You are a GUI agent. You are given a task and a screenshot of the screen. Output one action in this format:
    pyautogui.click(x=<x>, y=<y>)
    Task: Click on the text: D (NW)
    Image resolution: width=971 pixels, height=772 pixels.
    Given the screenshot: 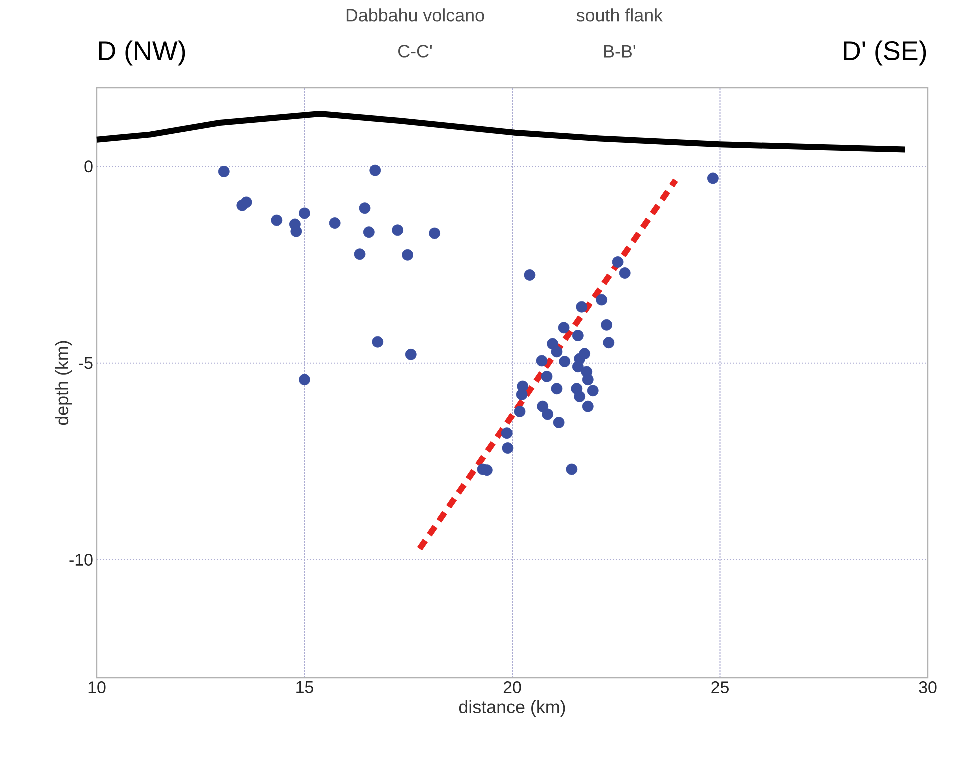 What is the action you would take?
    pyautogui.click(x=142, y=53)
    